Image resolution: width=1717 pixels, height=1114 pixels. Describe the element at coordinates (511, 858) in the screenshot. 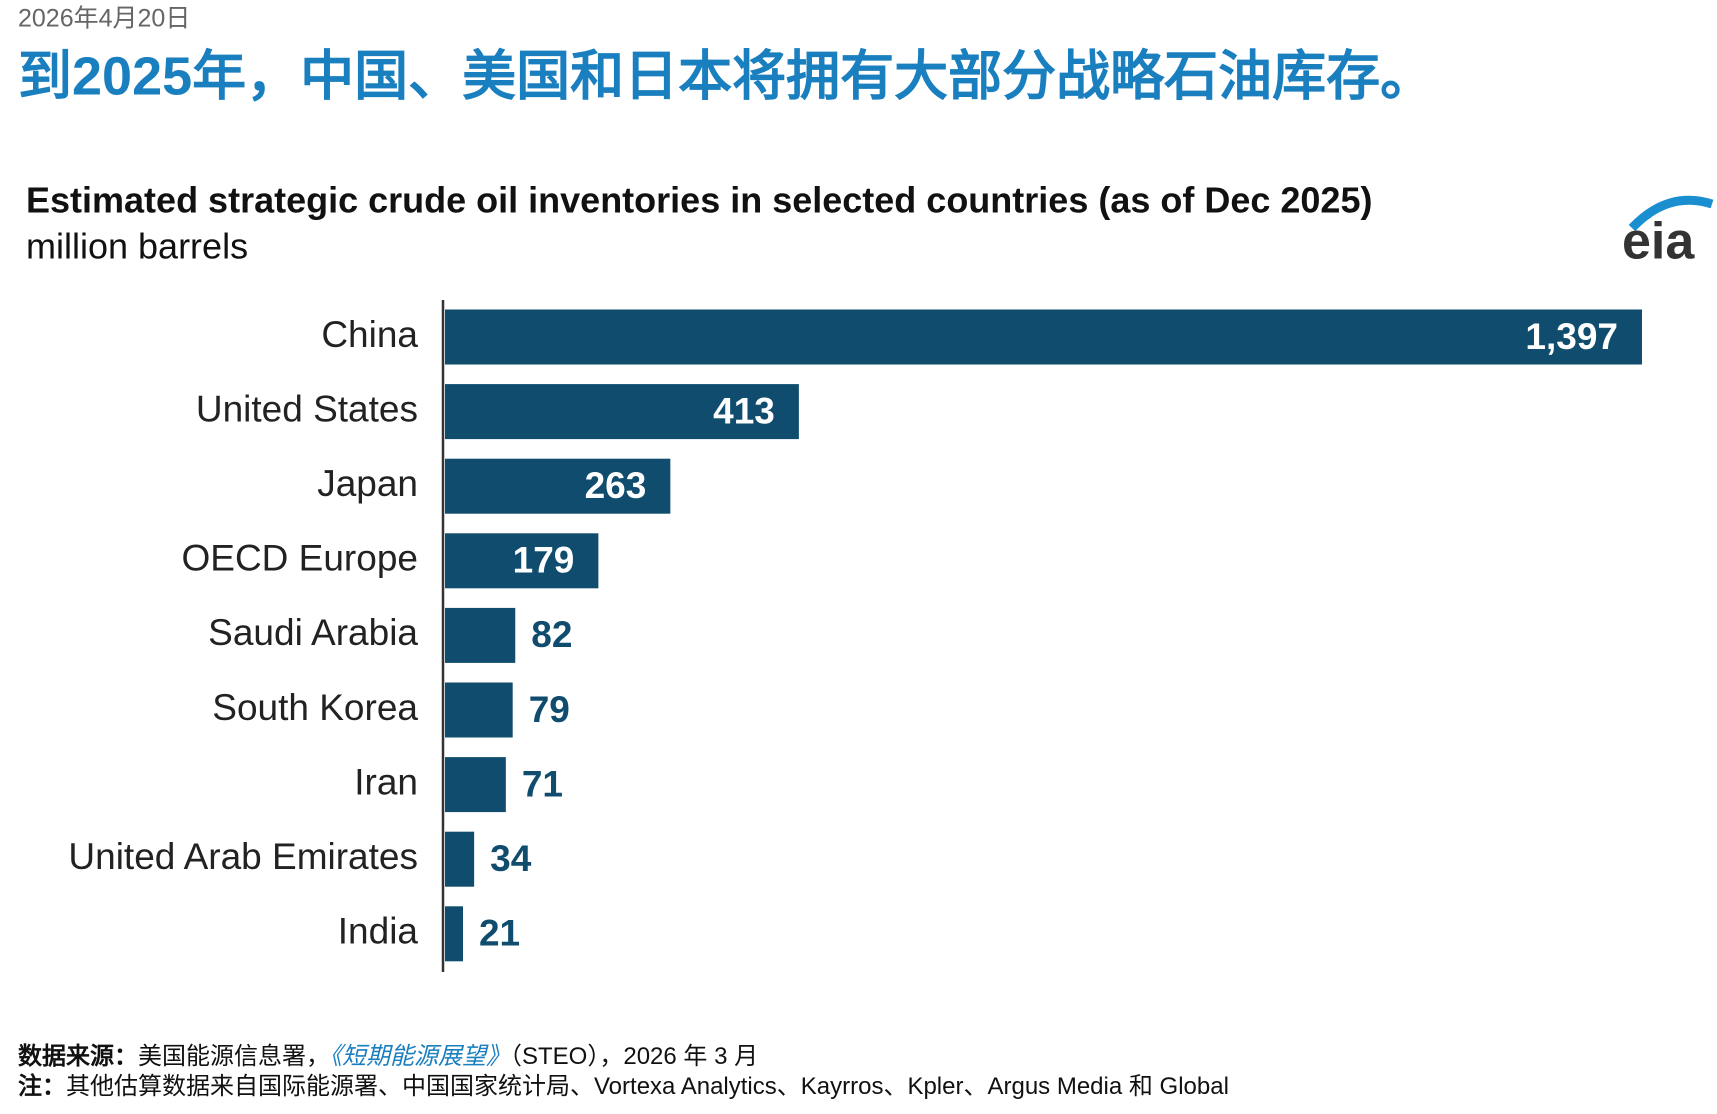

I see `value-label: 34` at that location.